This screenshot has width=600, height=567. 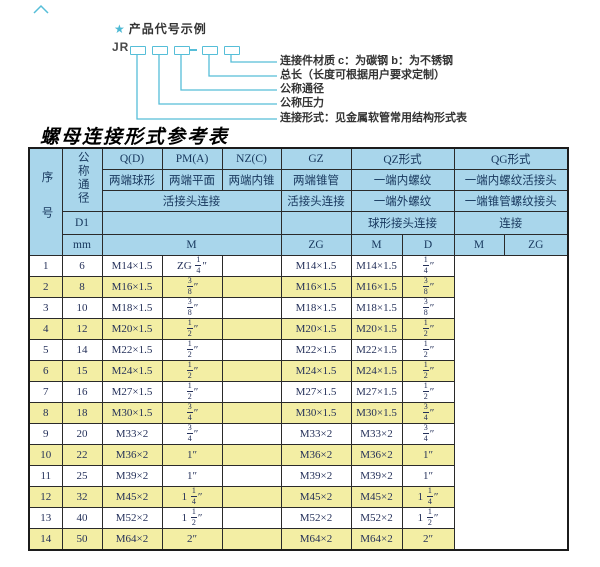 I want to click on qd-description: 两端球形, so click(x=132, y=179).